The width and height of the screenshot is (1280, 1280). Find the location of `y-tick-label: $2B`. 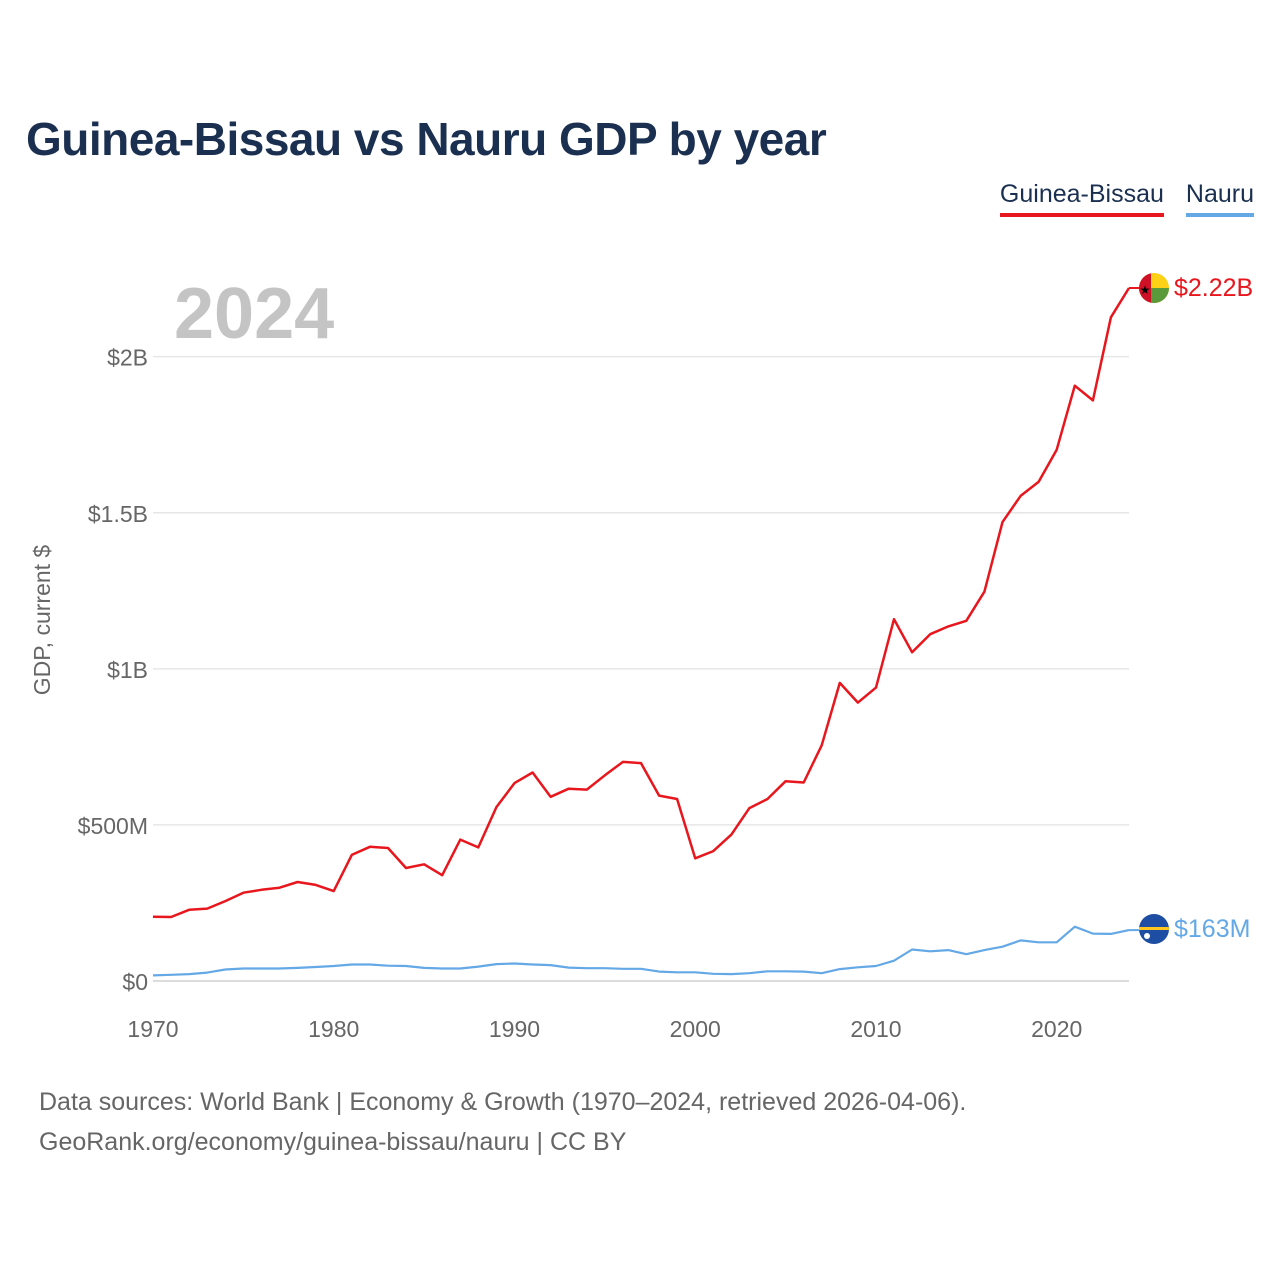

y-tick-label: $2B is located at coordinates (127, 358).